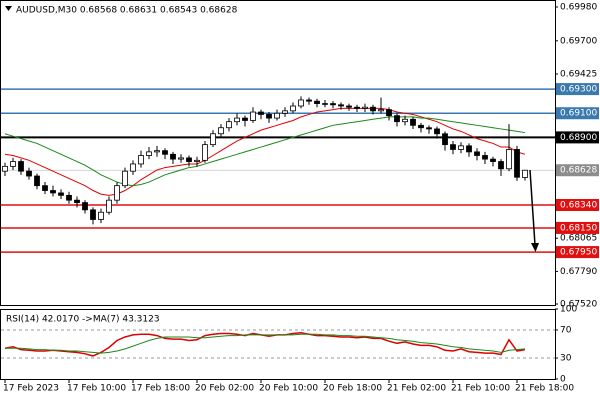 Image resolution: width=600 pixels, height=400 pixels. Describe the element at coordinates (160, 389) in the screenshot. I see `x-tick-label: 17 Feb 18:00` at that location.